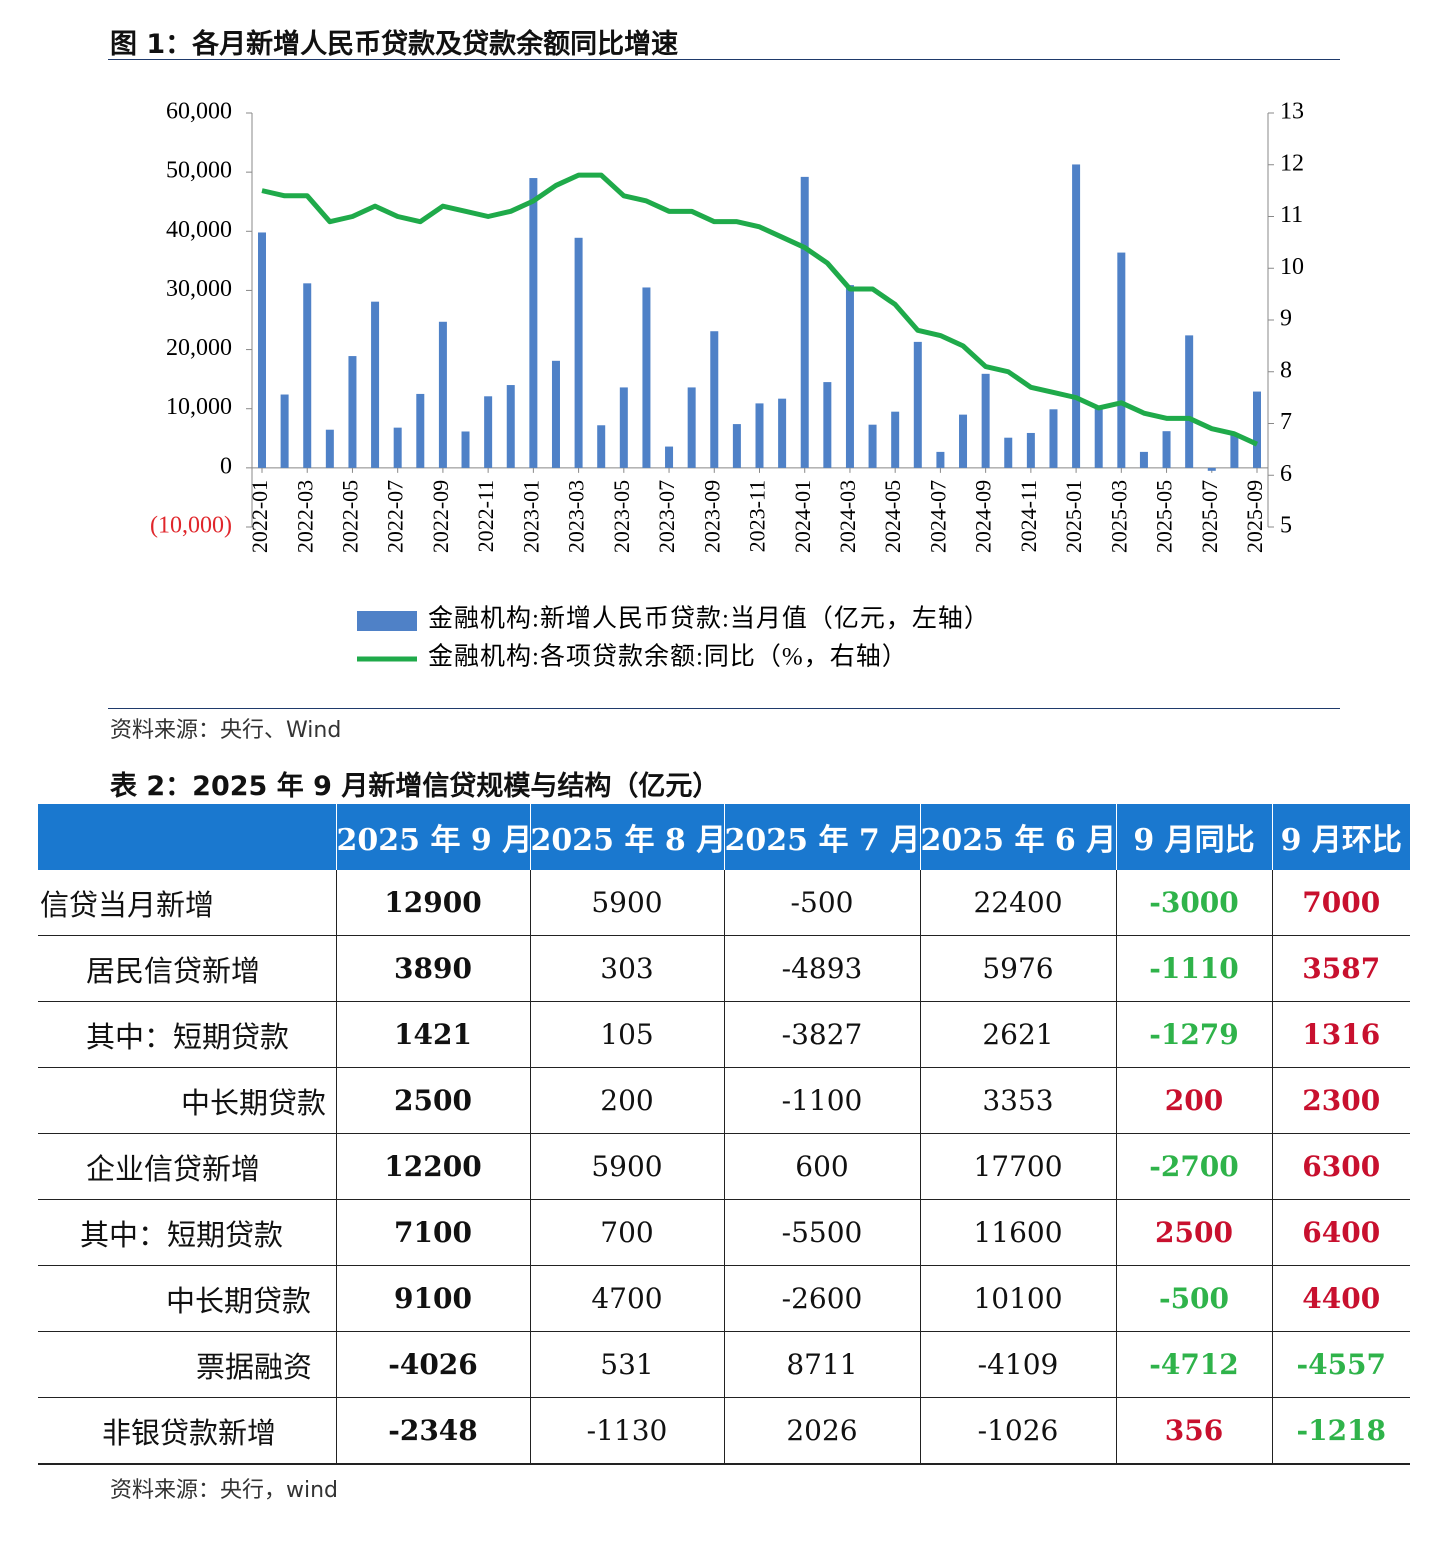  What do you see at coordinates (709, 619) in the screenshot?
I see `legend-label: 金融机构:新增人民币贷款:当月值（亿元，左轴）` at bounding box center [709, 619].